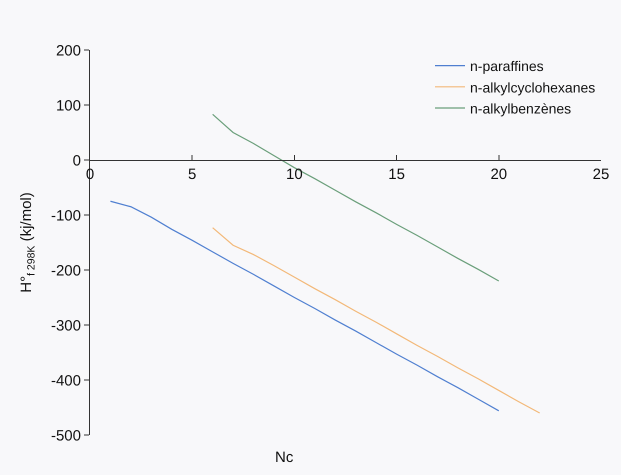 This screenshot has height=475, width=621. I want to click on legend-label: n-alkylcyclohexanes, so click(533, 87).